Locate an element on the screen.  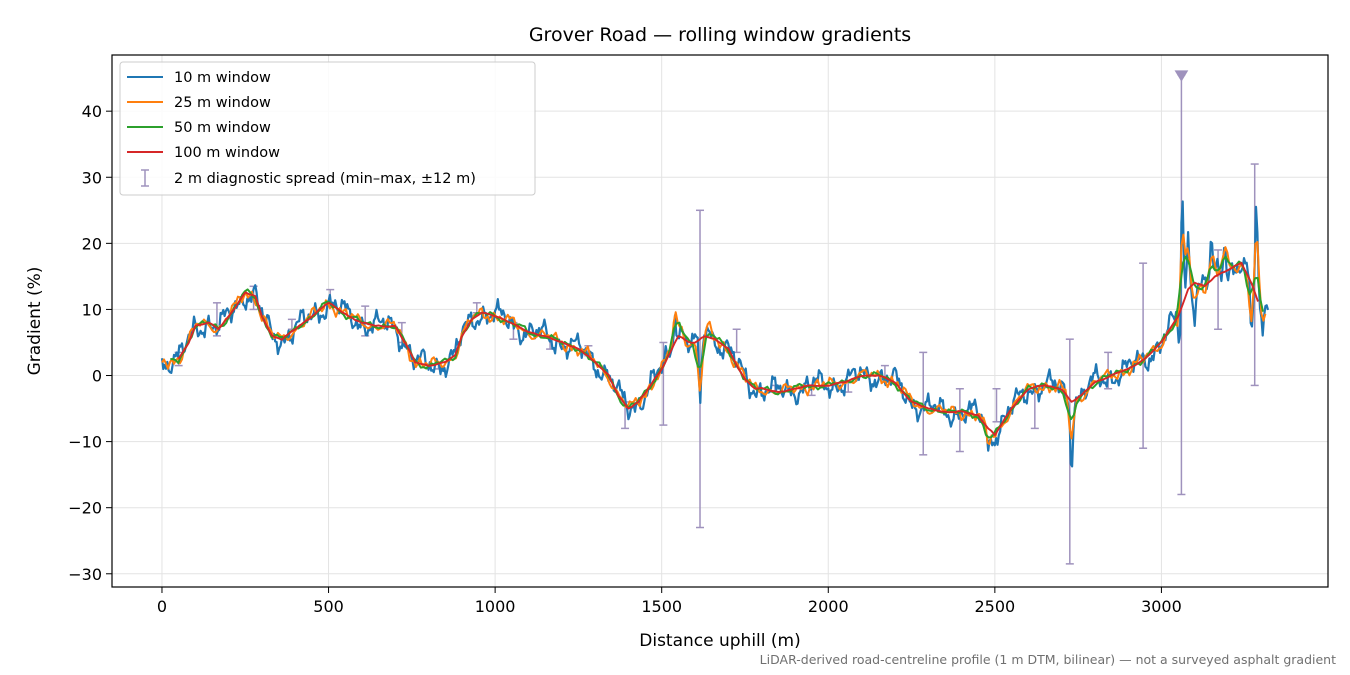
legend-label-w10: 10 m window is located at coordinates (222, 78).